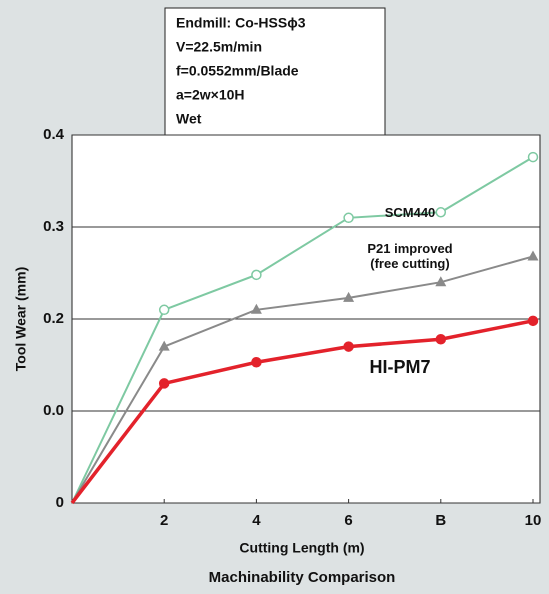 This screenshot has height=594, width=549. What do you see at coordinates (53, 318) in the screenshot?
I see `y-tick-label: 0.2` at bounding box center [53, 318].